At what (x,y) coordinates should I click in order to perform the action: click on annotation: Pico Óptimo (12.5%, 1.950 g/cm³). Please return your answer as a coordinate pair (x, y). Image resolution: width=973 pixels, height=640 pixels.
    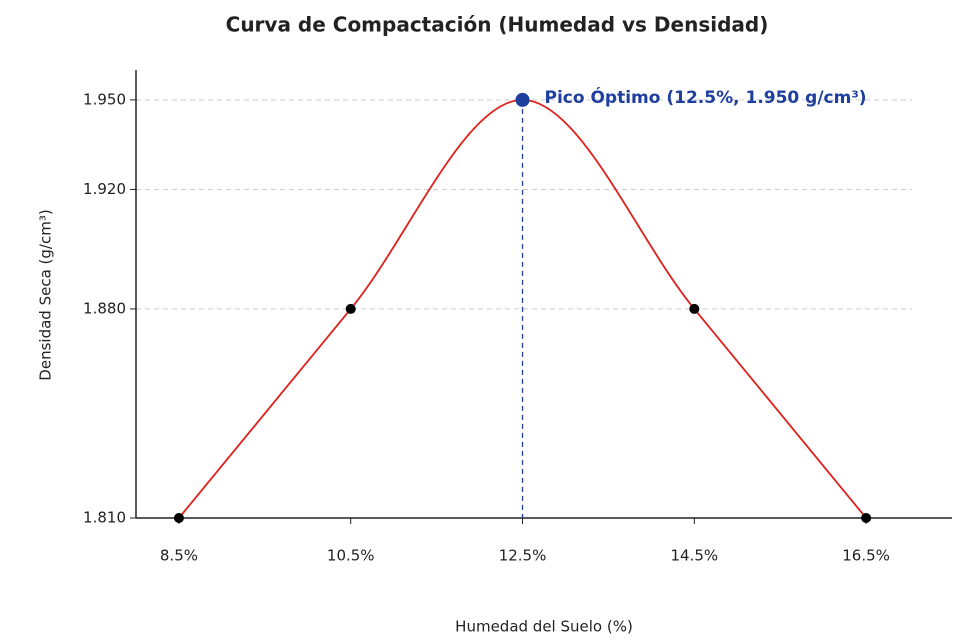
    Looking at the image, I should click on (706, 97).